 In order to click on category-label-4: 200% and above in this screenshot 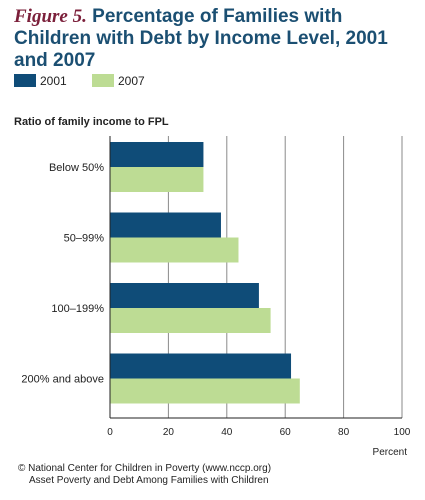, I will do `click(62, 380)`.